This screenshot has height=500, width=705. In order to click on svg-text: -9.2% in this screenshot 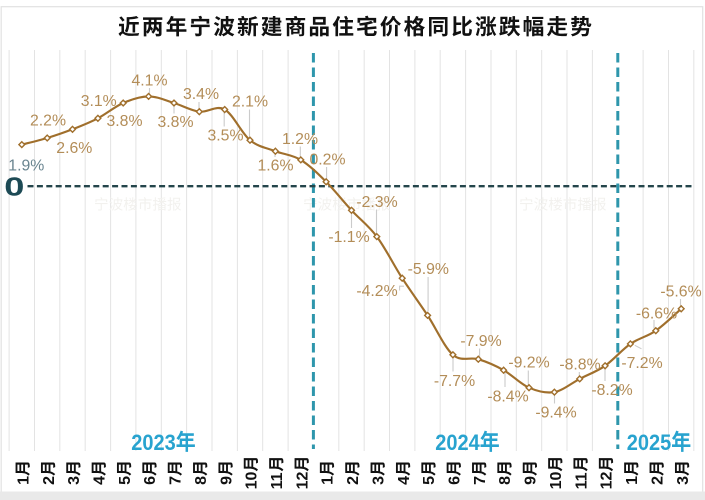, I will do `click(528, 363)`.